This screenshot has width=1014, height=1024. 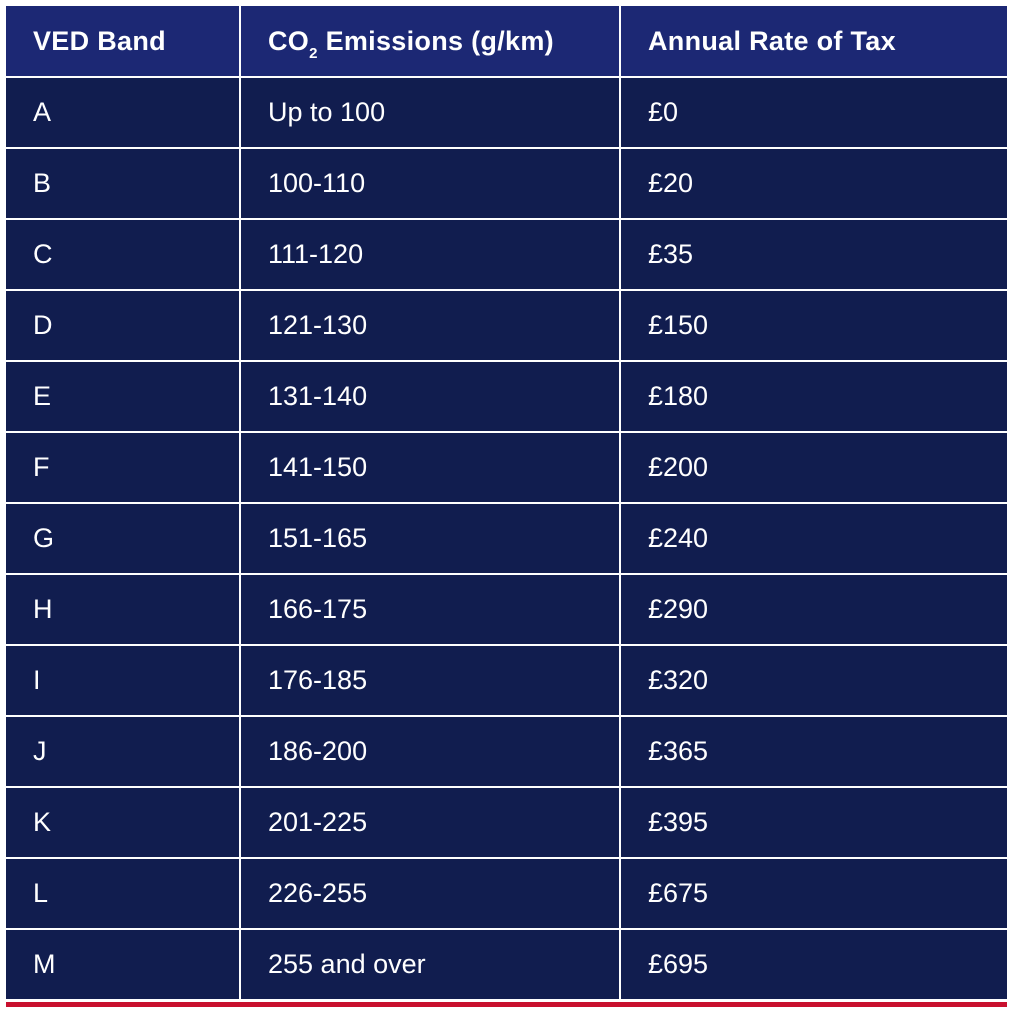 I want to click on table-row: C 111-120 £35, so click(x=506, y=254).